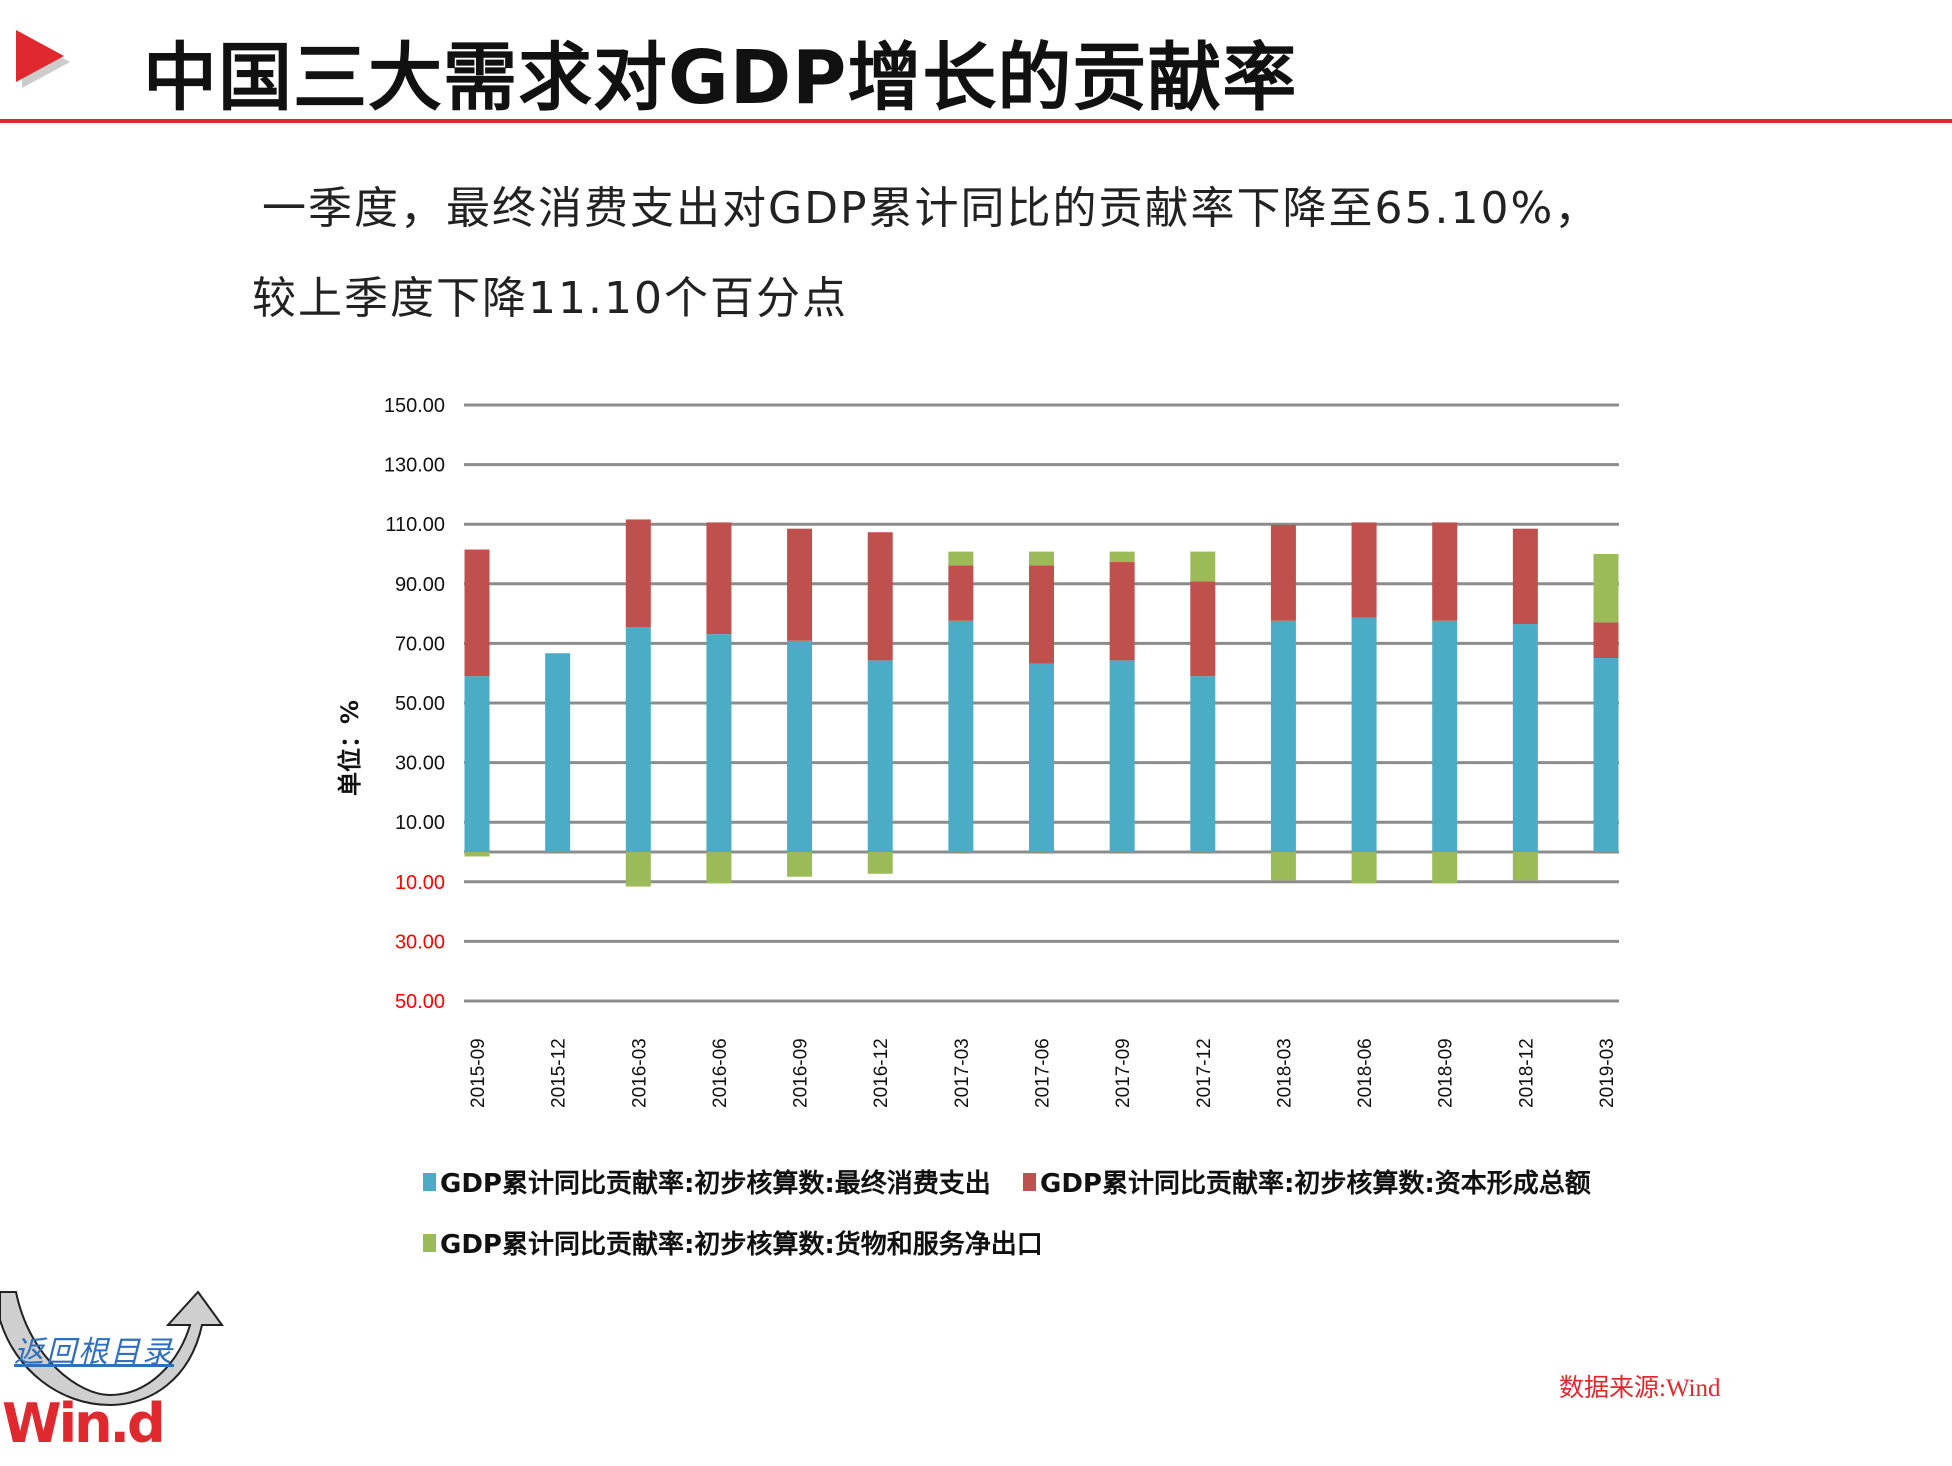  Describe the element at coordinates (43, 59) in the screenshot. I see `title-marker-icon` at that location.